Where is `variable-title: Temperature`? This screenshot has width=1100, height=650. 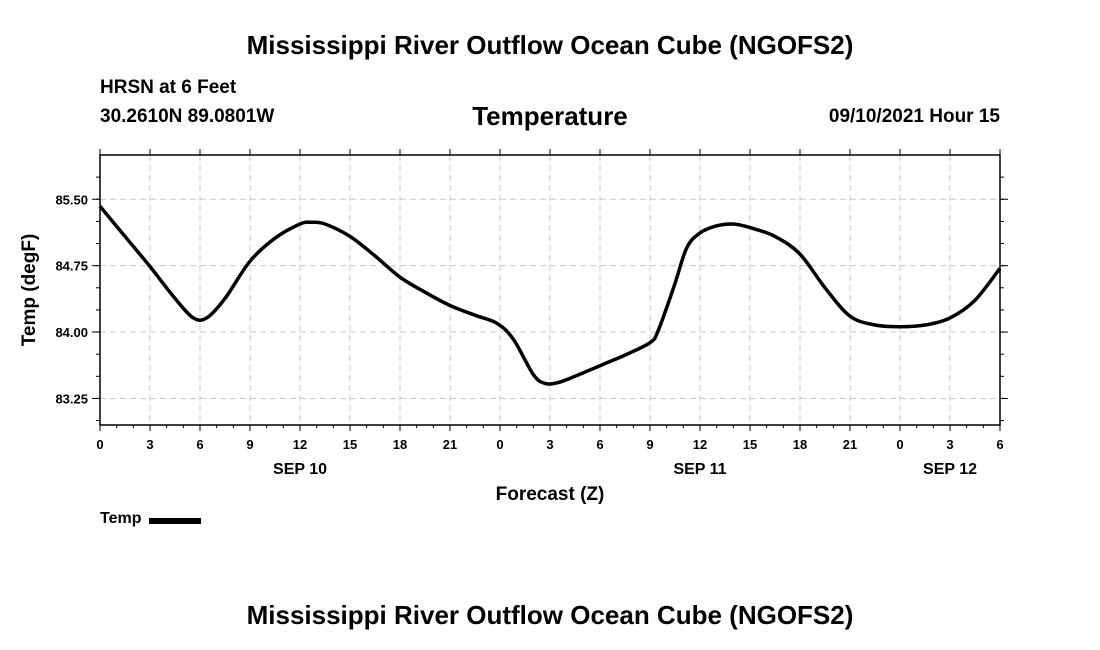
variable-title: Temperature is located at coordinates (550, 116).